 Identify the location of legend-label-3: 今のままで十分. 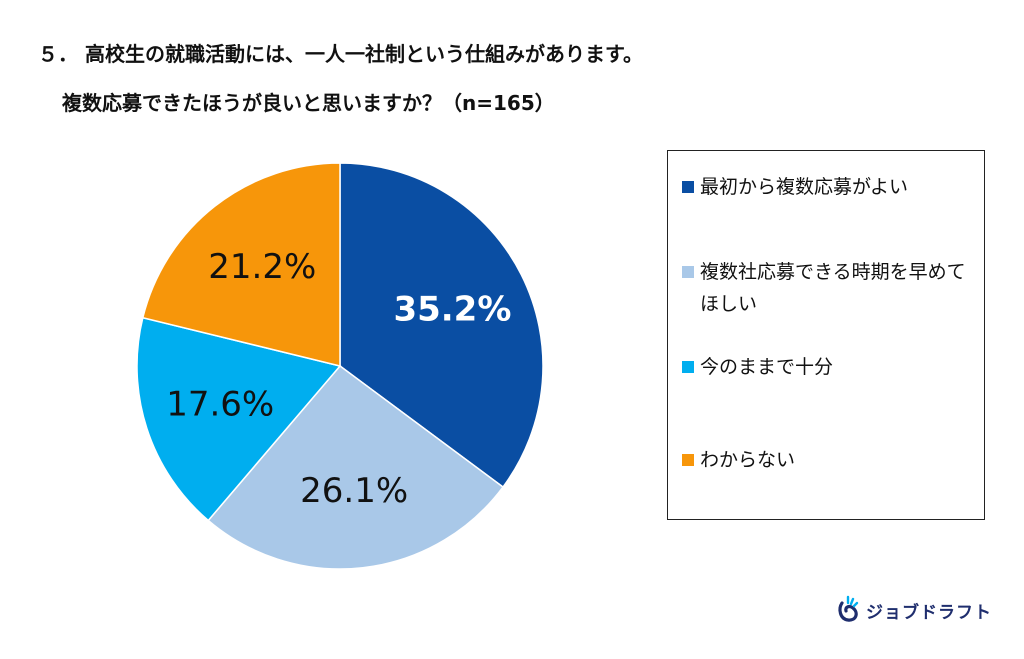
(767, 367).